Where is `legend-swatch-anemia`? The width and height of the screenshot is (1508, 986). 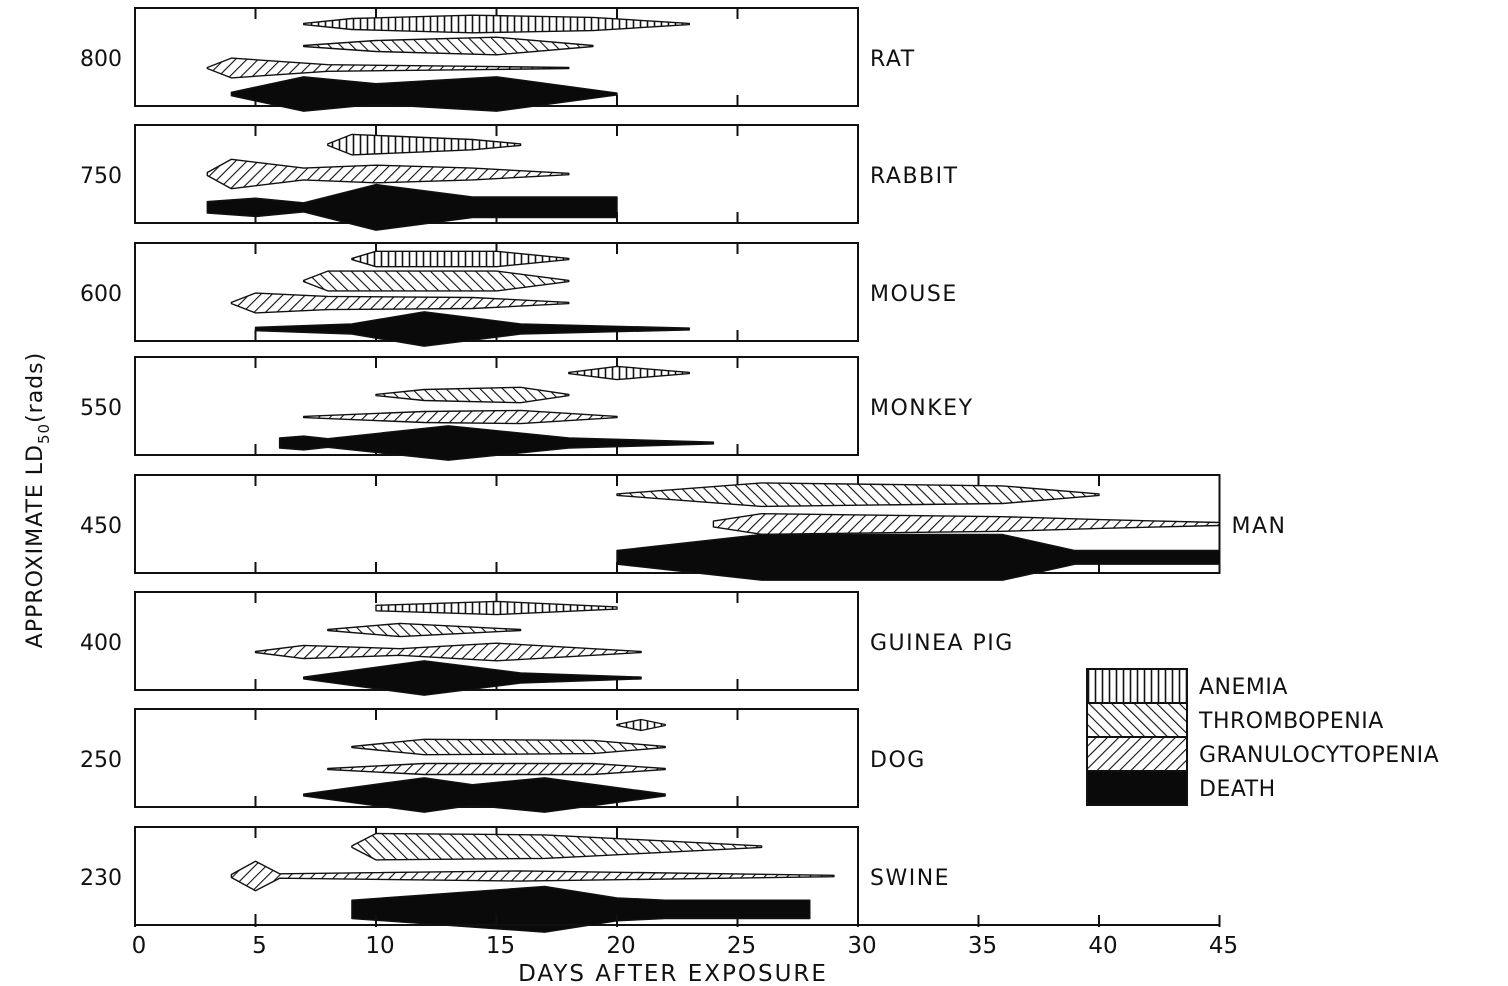
legend-swatch-anemia is located at coordinates (1137, 686).